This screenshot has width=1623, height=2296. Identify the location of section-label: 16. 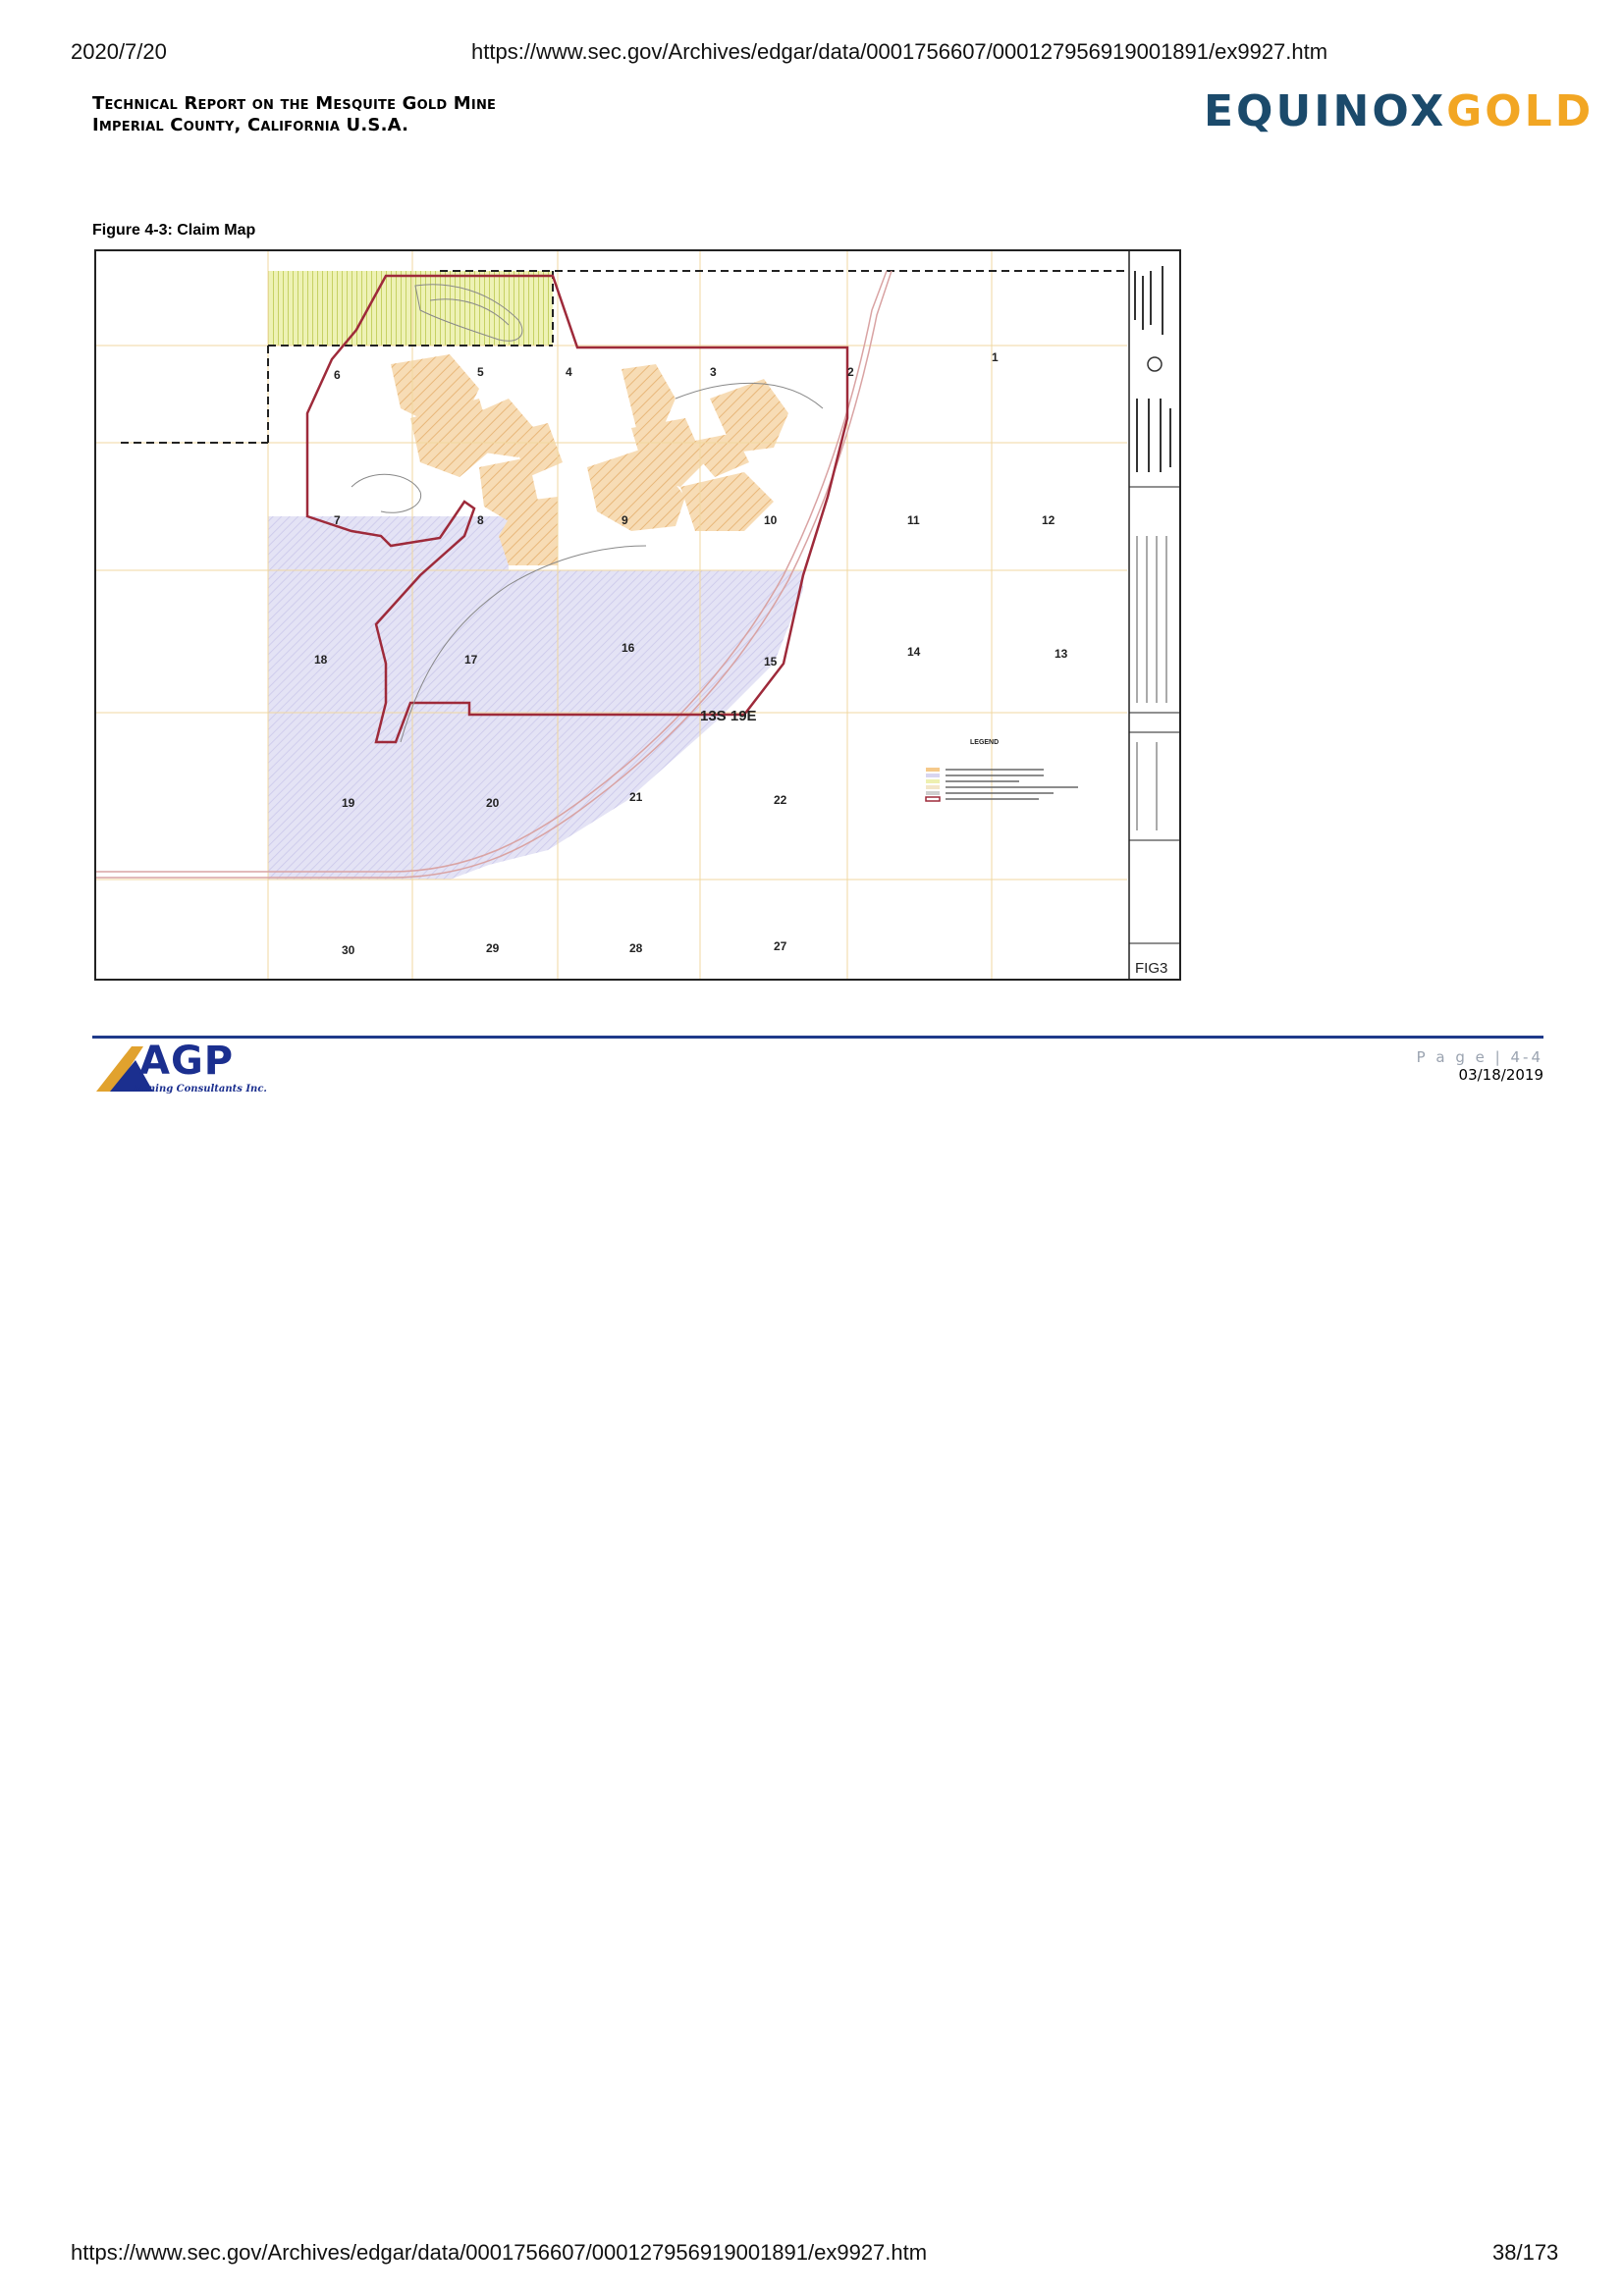
(628, 648).